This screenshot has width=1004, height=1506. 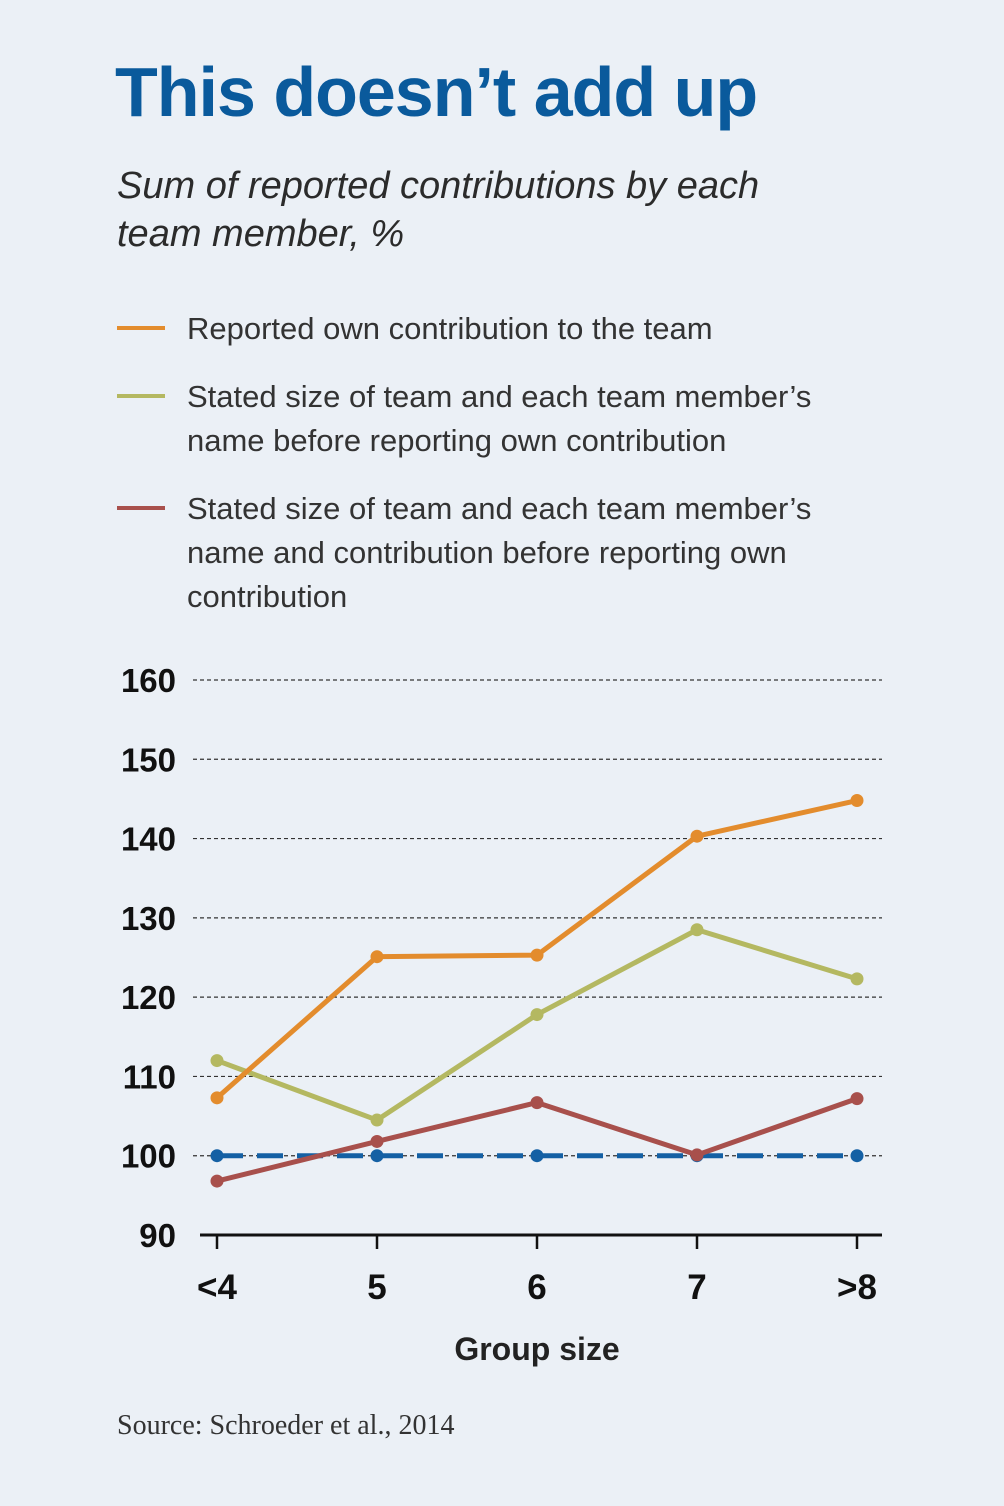 I want to click on y-axis-ticks: 90 100 110 120 130 140 150 160, so click(x=148, y=958).